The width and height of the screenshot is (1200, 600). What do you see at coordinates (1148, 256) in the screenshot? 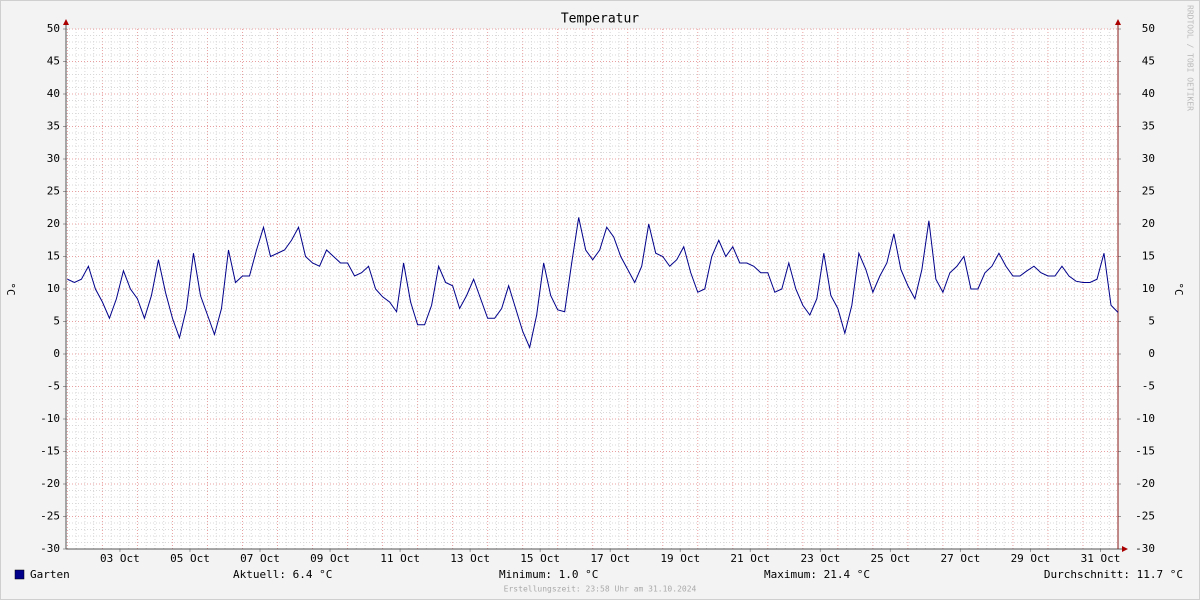
I see `y-tick-label-right: 15` at bounding box center [1148, 256].